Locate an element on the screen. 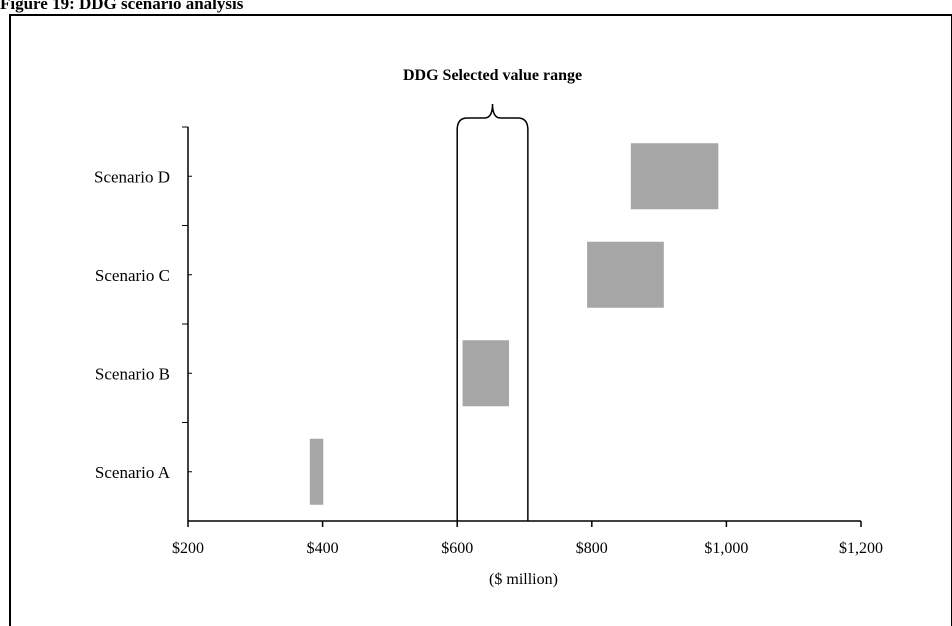  x-tick-label: $200 is located at coordinates (188, 548).